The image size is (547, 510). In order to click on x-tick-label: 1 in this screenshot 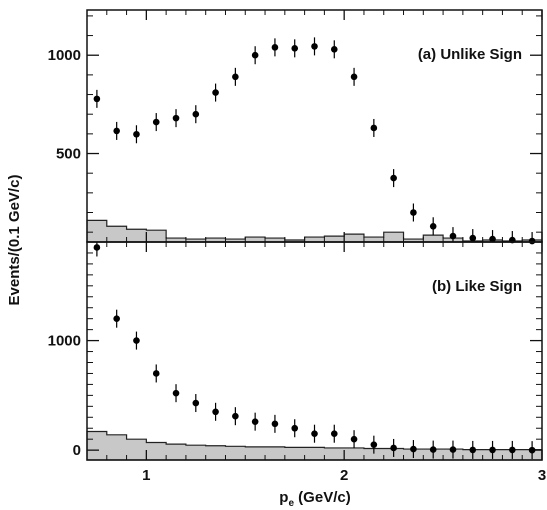, I will do `click(146, 475)`.